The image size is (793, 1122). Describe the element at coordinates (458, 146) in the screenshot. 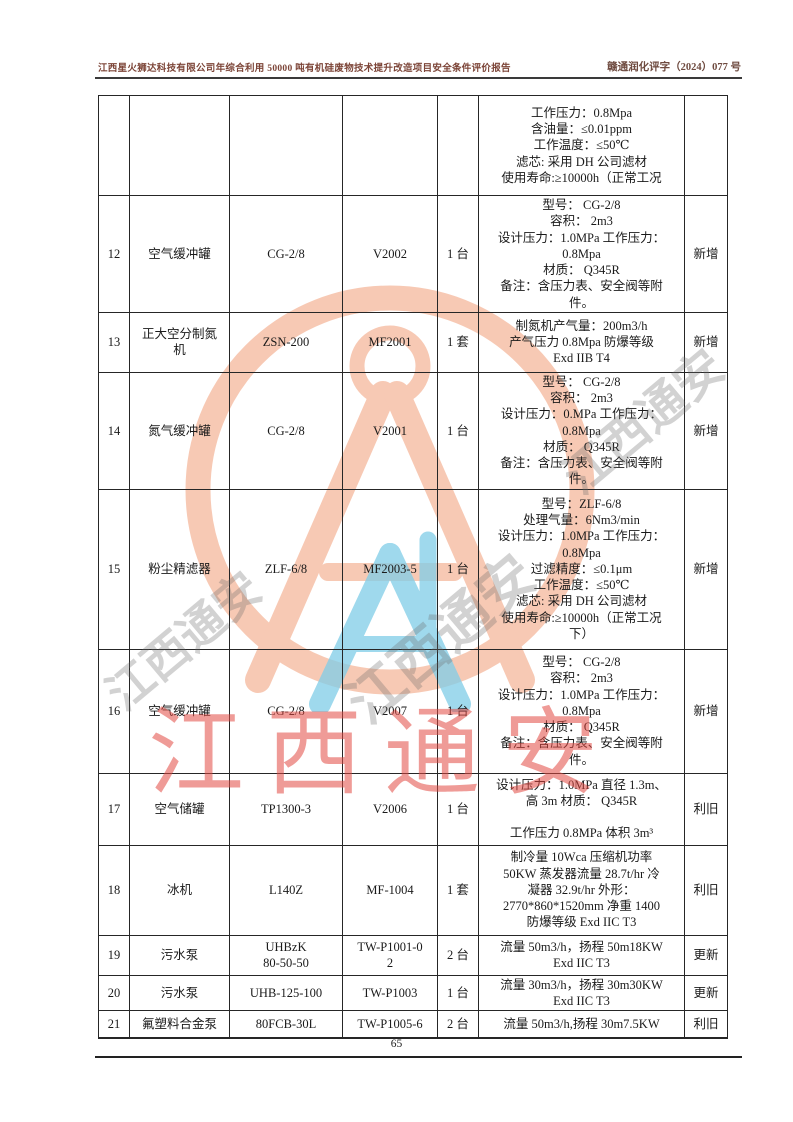

I see `cell-qty` at that location.